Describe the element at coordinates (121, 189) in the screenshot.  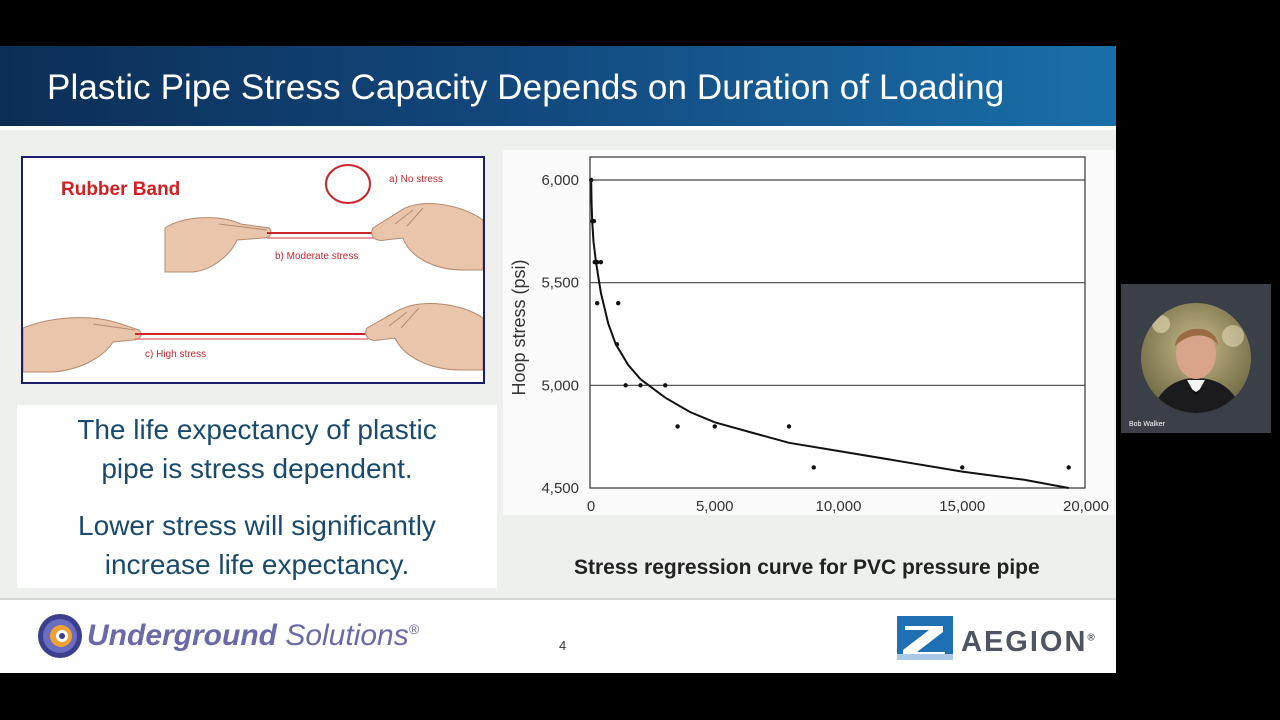
I see `rubber-band-title: Rubber Band` at that location.